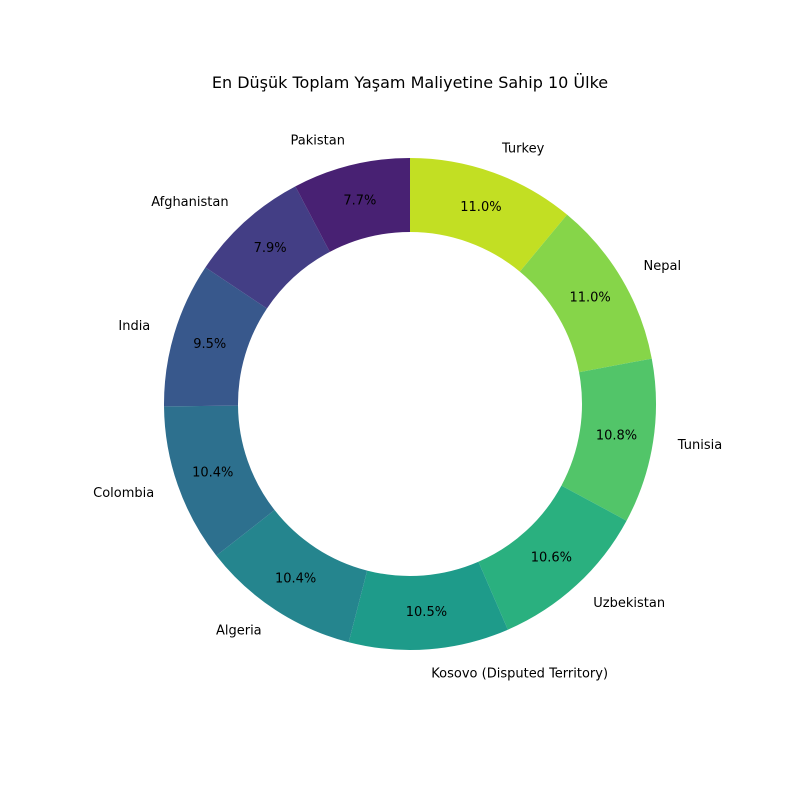  Describe the element at coordinates (663, 266) in the screenshot. I see `category-label-nepal: Nepal` at that location.